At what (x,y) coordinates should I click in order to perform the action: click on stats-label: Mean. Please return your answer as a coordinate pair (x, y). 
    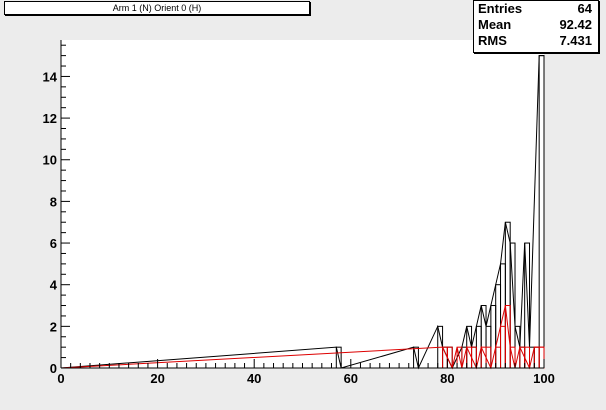
    Looking at the image, I should click on (495, 24).